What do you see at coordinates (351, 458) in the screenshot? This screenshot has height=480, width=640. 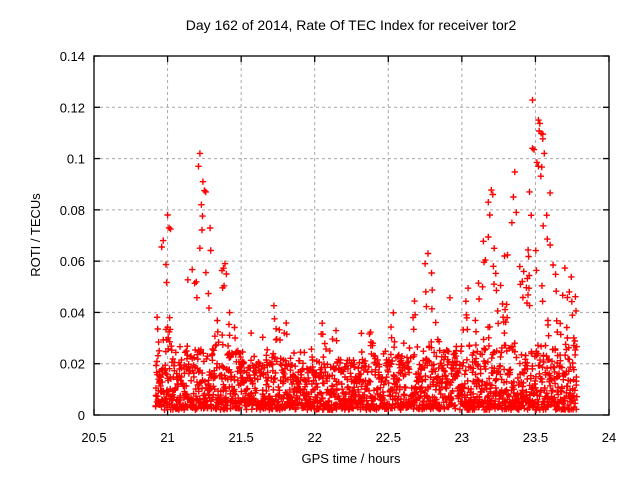 I see `x-axis-label: GPS time / hours` at bounding box center [351, 458].